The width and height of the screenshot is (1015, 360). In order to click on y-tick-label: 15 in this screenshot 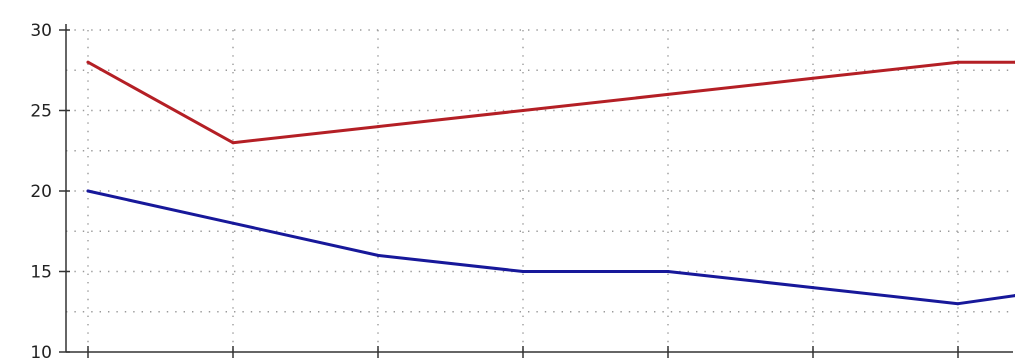, I will do `click(41, 273)`.